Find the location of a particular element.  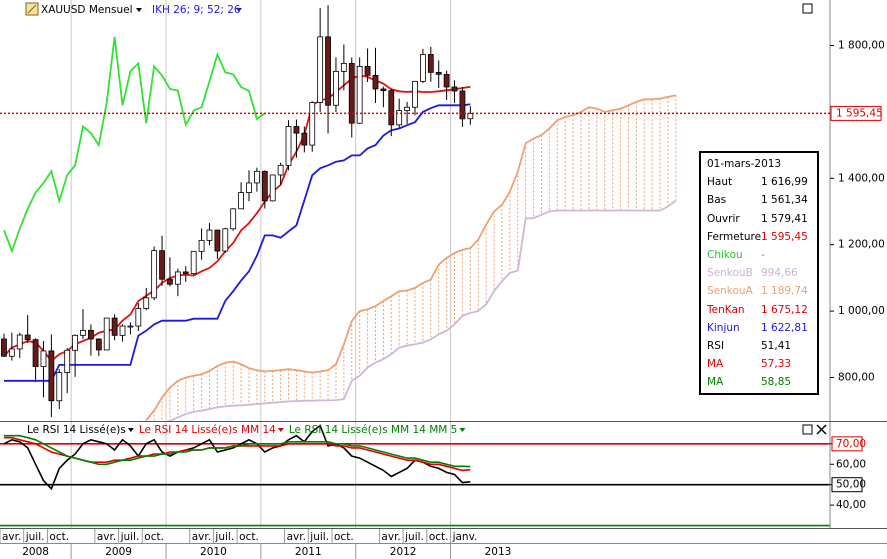

info-row: Haut 1 616,99 is located at coordinates (762, 182).